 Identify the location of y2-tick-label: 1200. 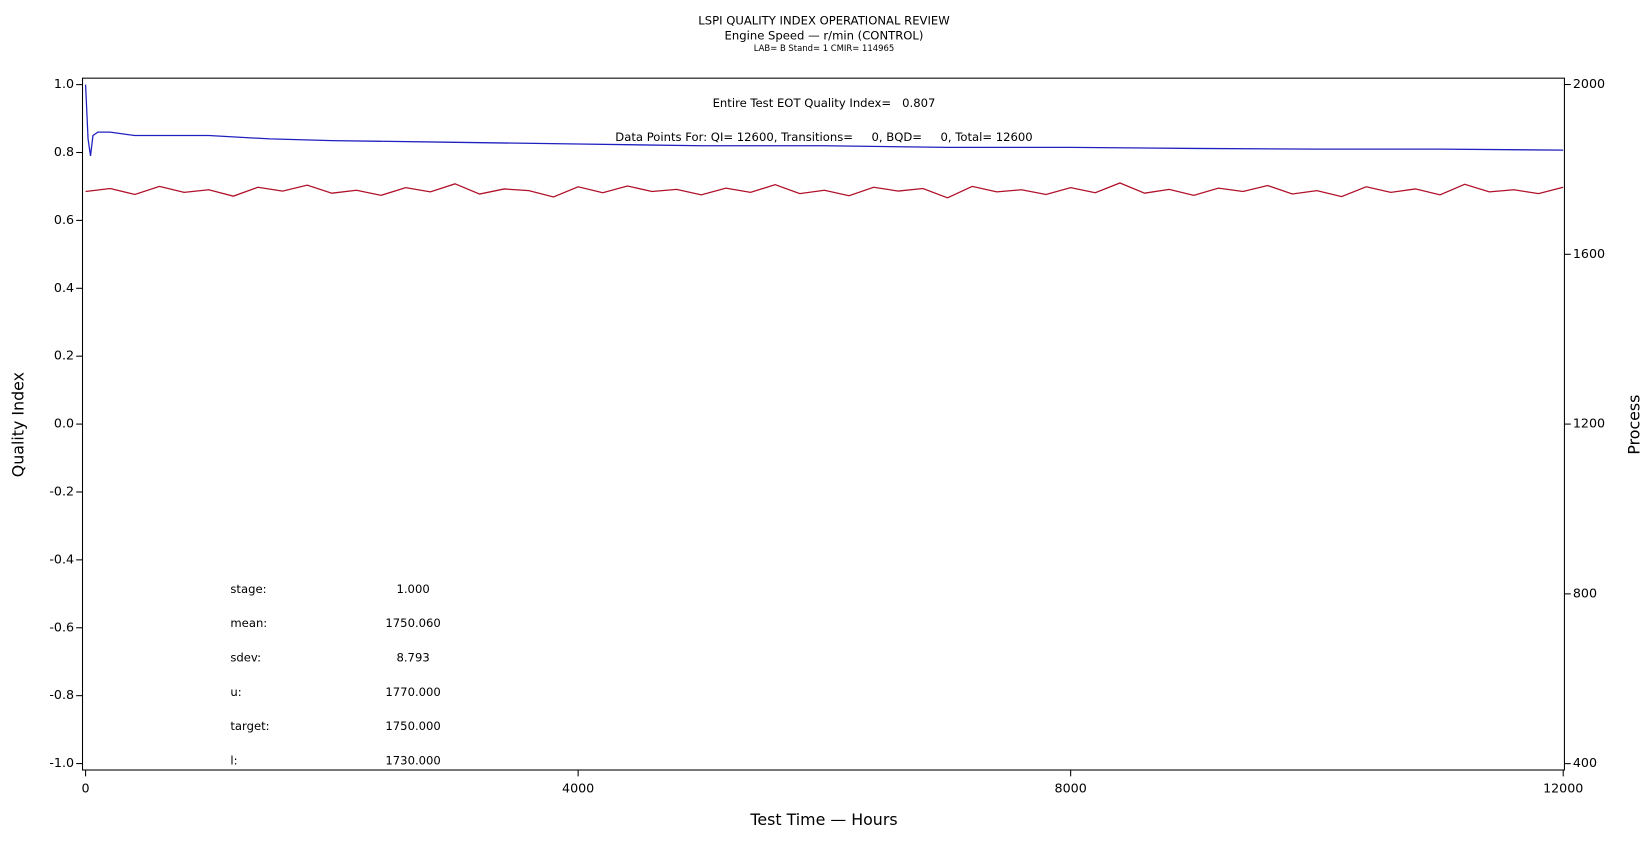
(1589, 423).